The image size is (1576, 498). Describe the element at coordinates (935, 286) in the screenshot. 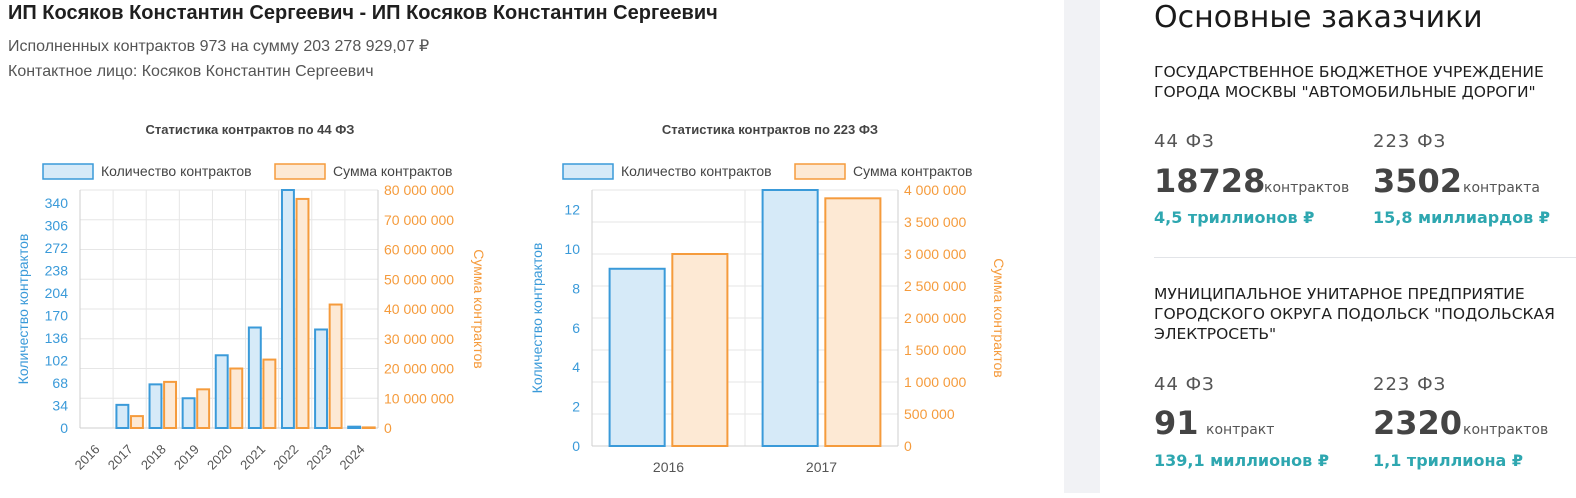

I see `y2-tick-label: 2 500 000` at that location.